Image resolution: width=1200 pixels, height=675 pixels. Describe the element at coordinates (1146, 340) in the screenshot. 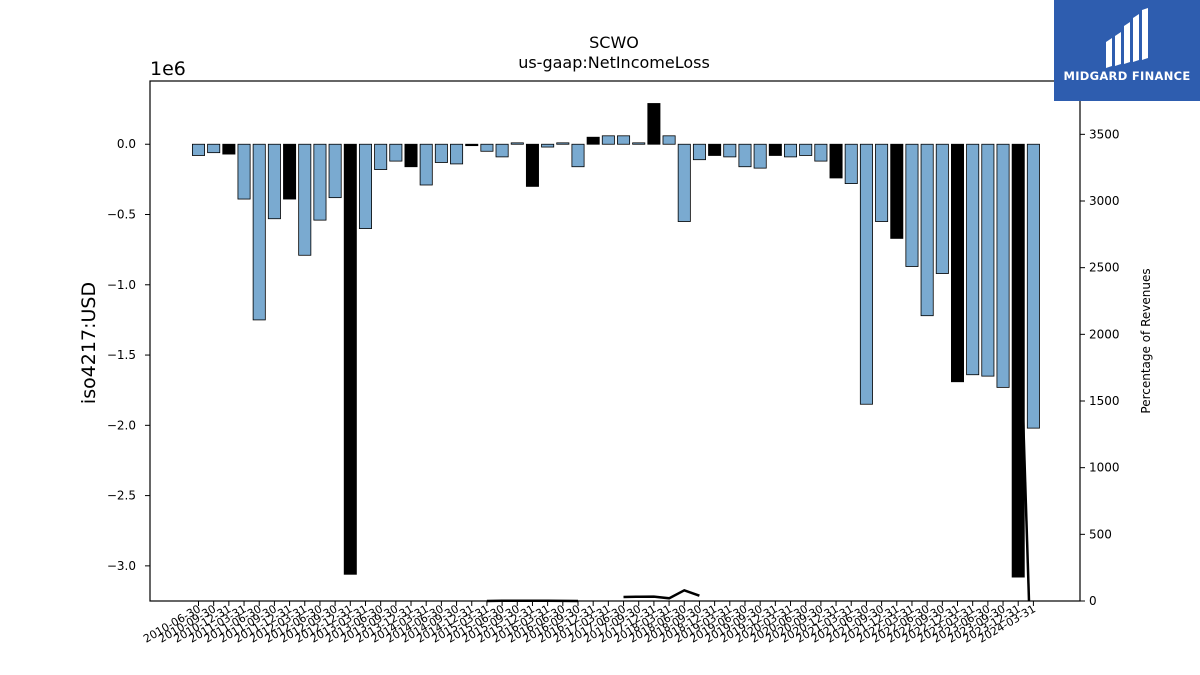

I see `y2-axis-label: Percentage of Revenues` at that location.